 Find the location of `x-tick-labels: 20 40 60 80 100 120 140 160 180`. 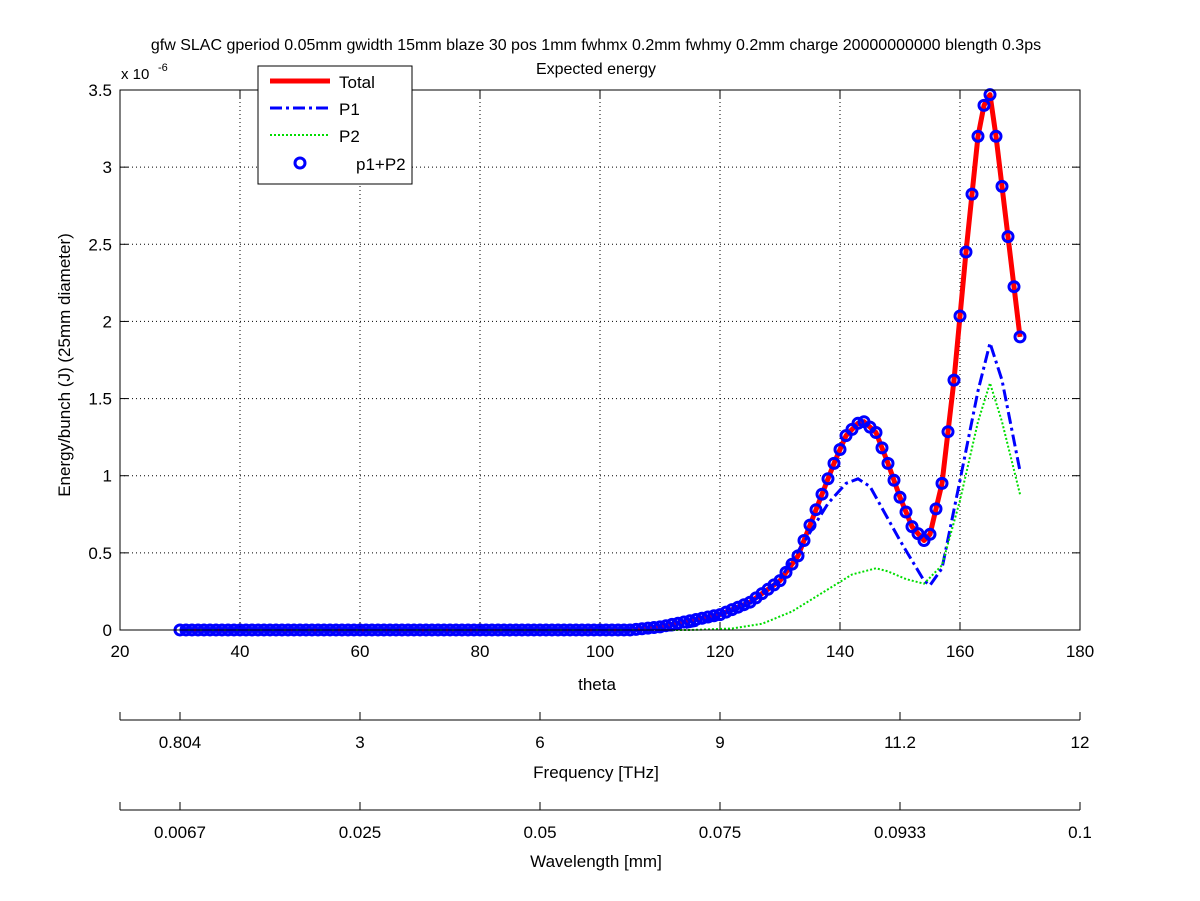

x-tick-labels: 20 40 60 80 100 120 140 160 180 is located at coordinates (603, 651).